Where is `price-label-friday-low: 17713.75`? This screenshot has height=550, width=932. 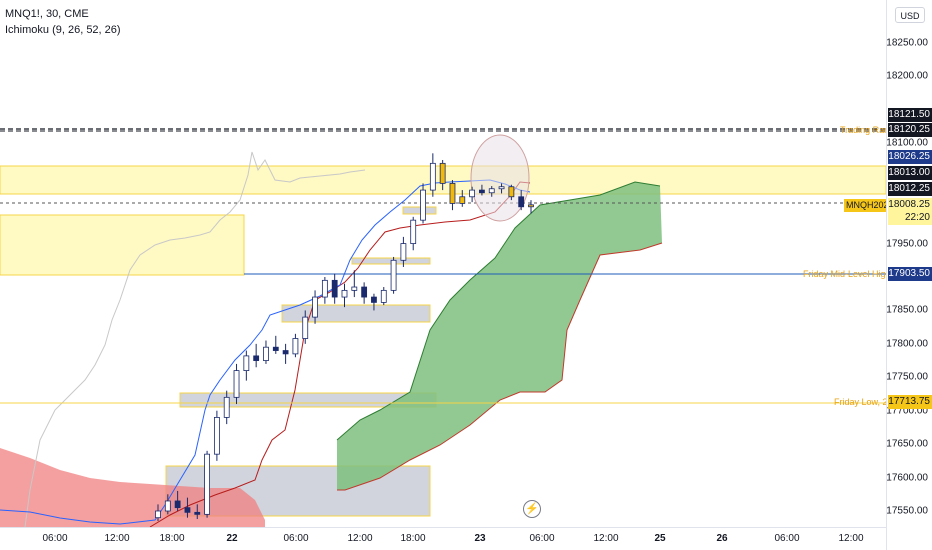
price-label-friday-low: 17713.75 is located at coordinates (910, 402).